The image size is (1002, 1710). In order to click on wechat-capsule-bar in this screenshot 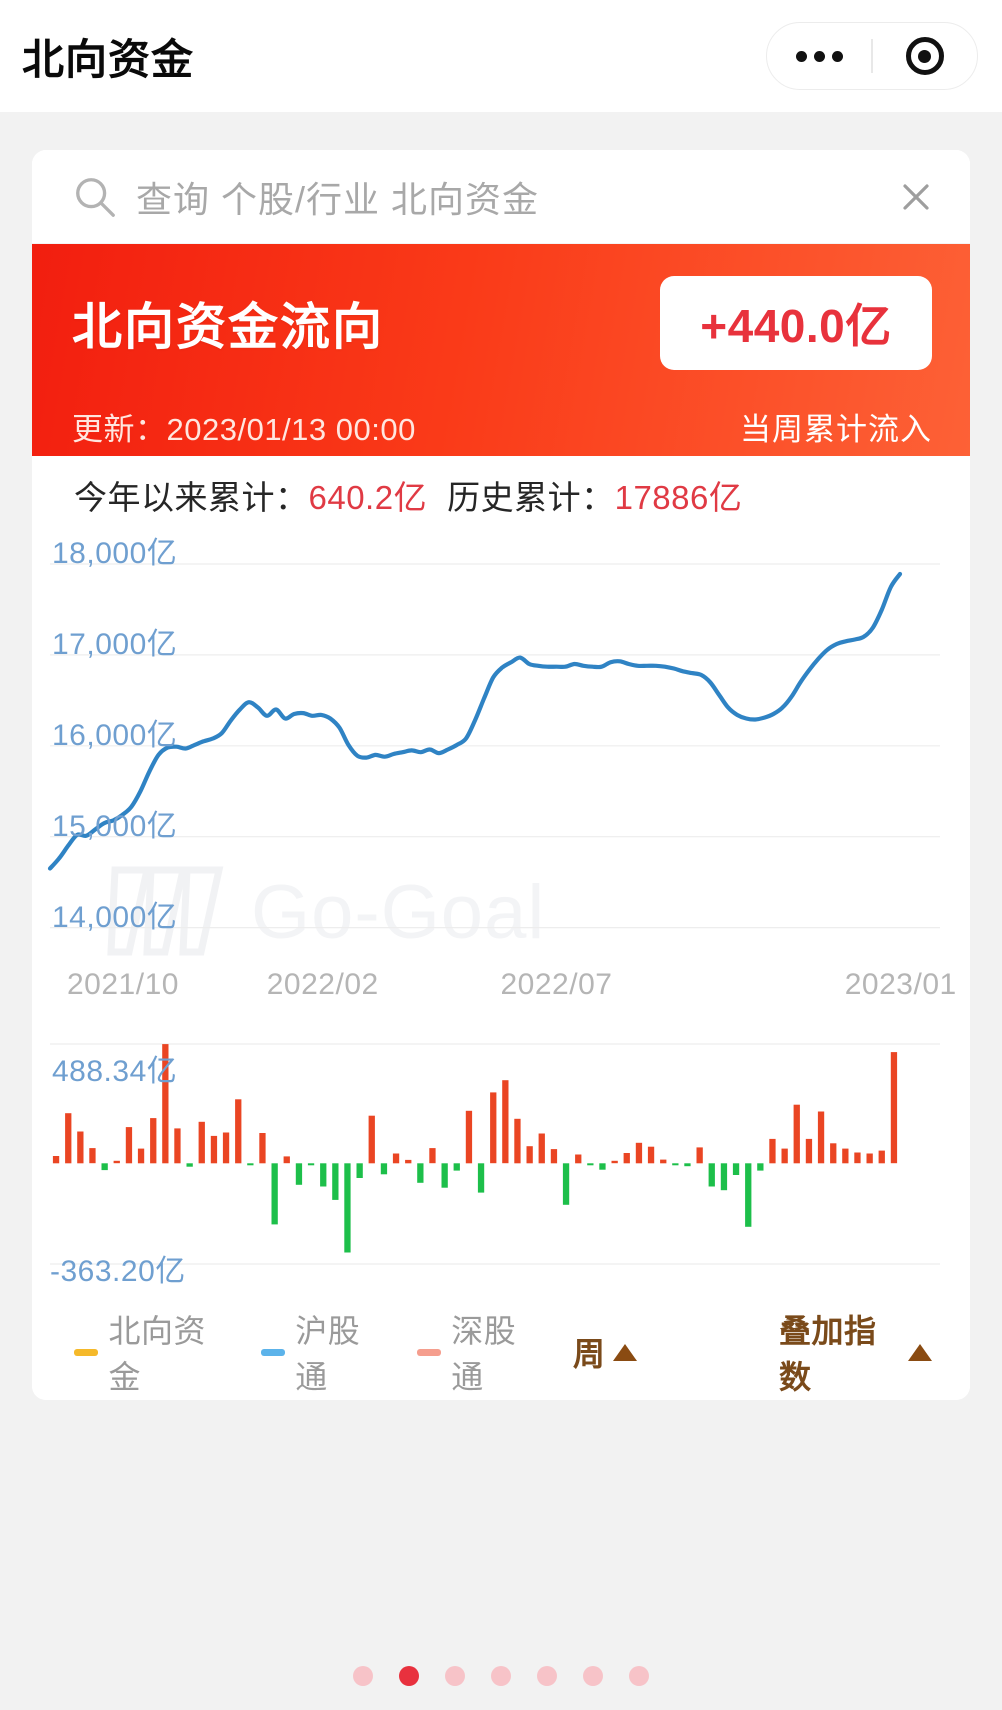, I will do `click(872, 56)`.